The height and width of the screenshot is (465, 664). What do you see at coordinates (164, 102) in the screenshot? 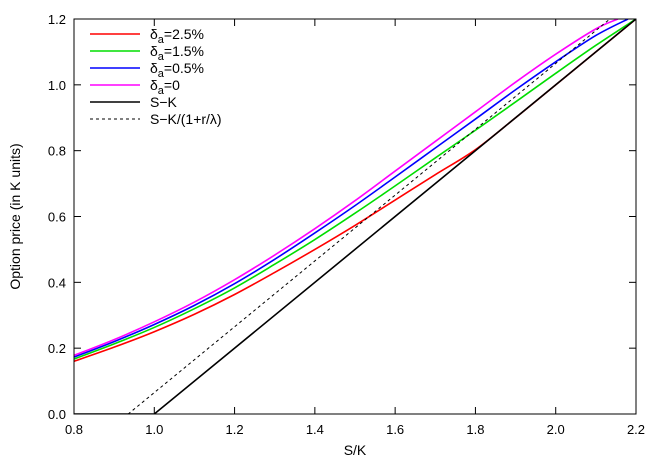
I see `legend-label-4: S−K` at bounding box center [164, 102].